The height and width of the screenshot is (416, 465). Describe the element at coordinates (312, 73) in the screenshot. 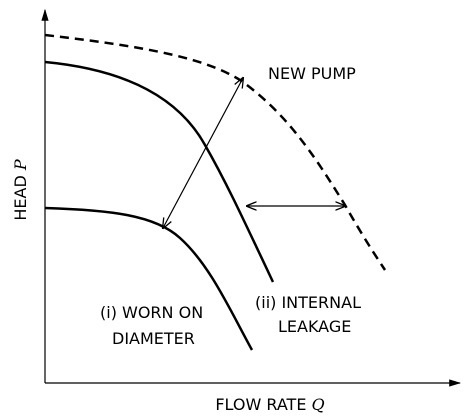

I see `new-pump-label: NEW PUMP` at that location.